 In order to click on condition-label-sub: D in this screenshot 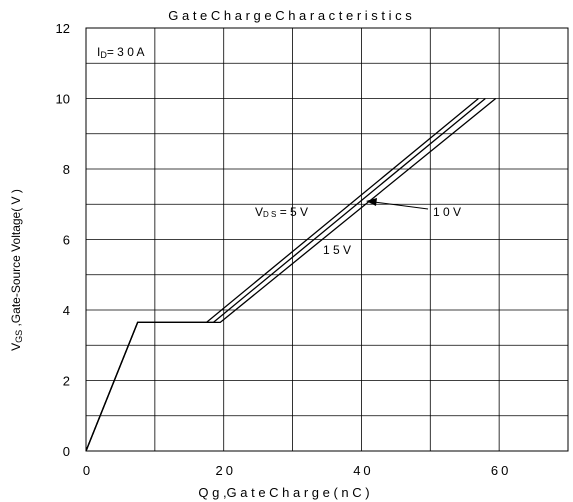, I will do `click(103, 55)`.